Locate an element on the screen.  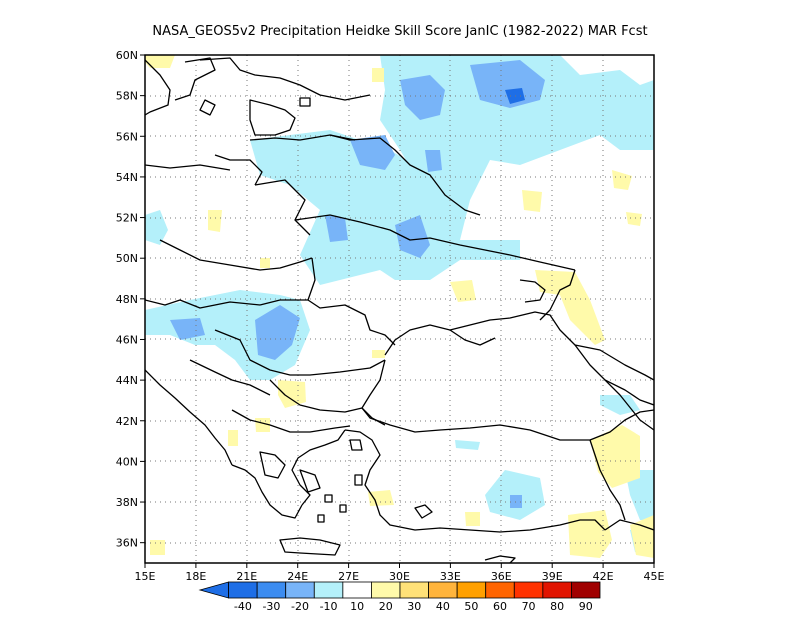
colorbar: -40 -30 -20 -10 10 20 30 40 50 60 70 80 90 is located at coordinates (399, 597).